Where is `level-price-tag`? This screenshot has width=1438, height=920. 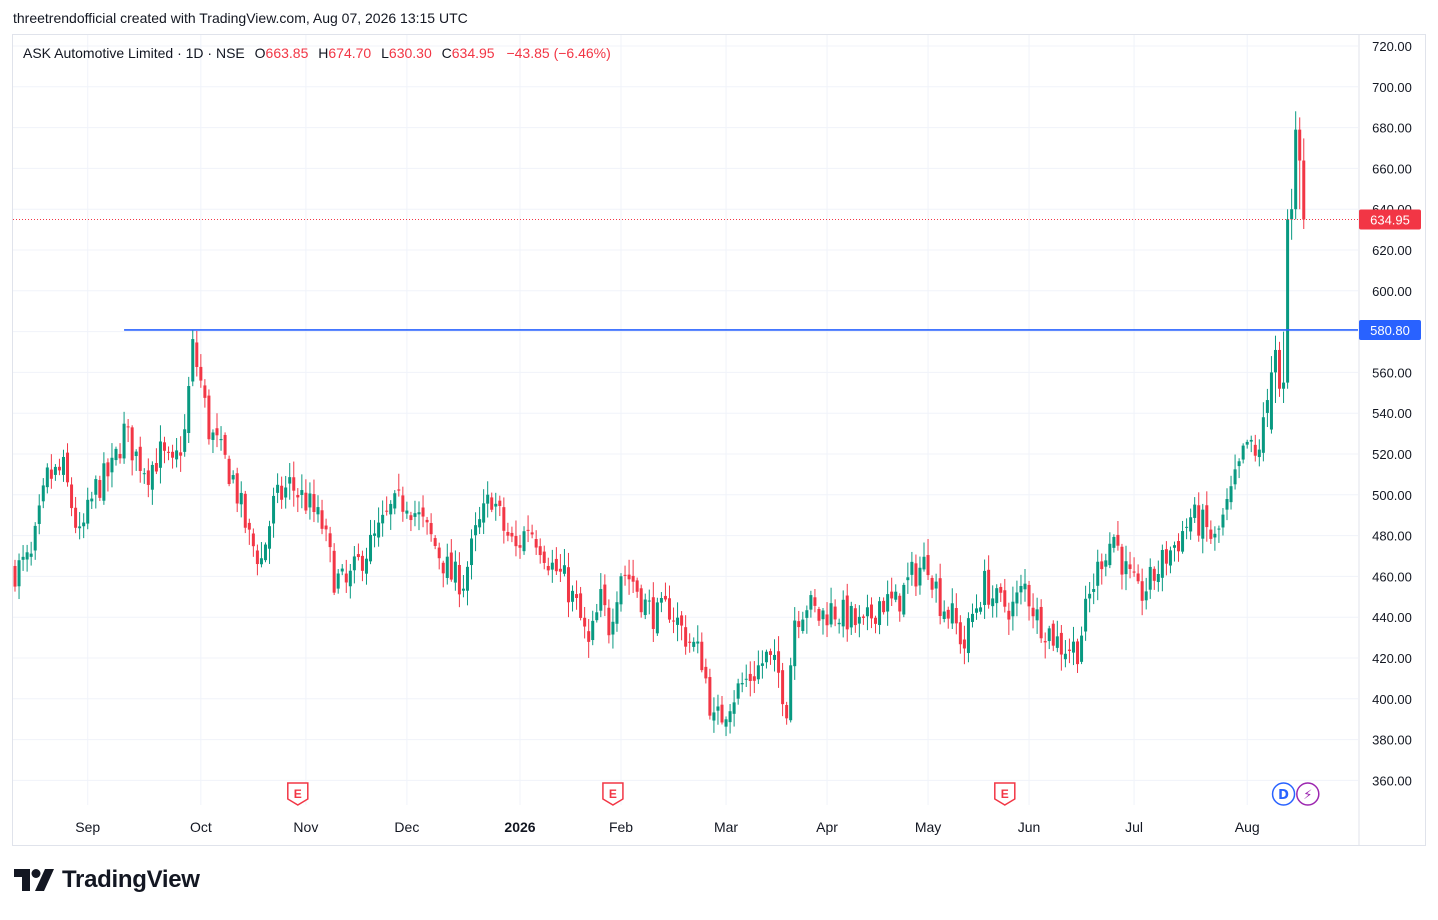 level-price-tag is located at coordinates (1390, 329).